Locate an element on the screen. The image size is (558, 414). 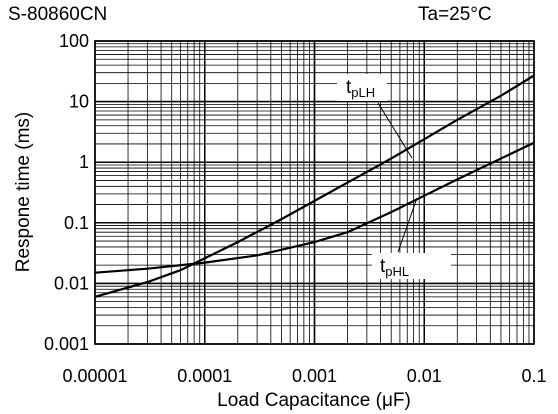
x-tick-label: 0.01 is located at coordinates (424, 376).